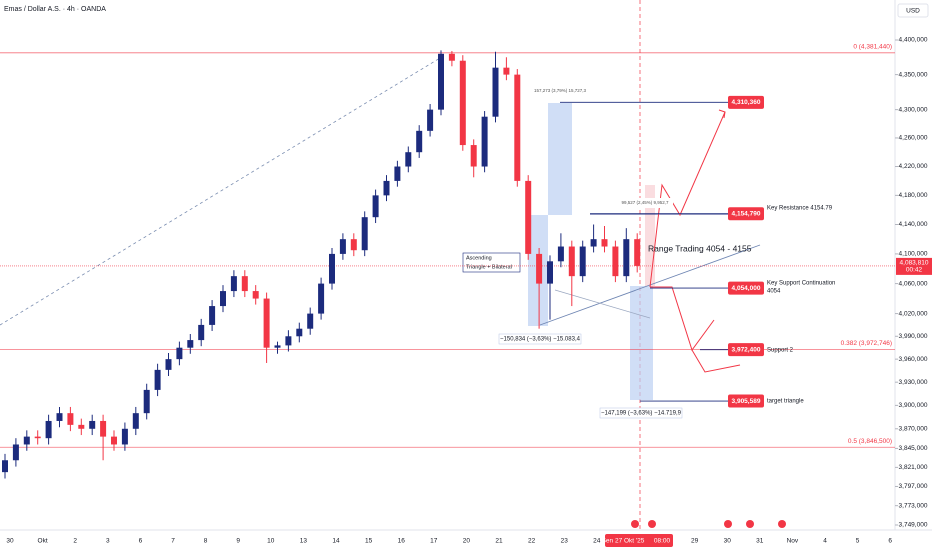 The width and height of the screenshot is (932, 550). Describe the element at coordinates (913, 336) in the screenshot. I see `y-tick-label: 3,990,000` at that location.